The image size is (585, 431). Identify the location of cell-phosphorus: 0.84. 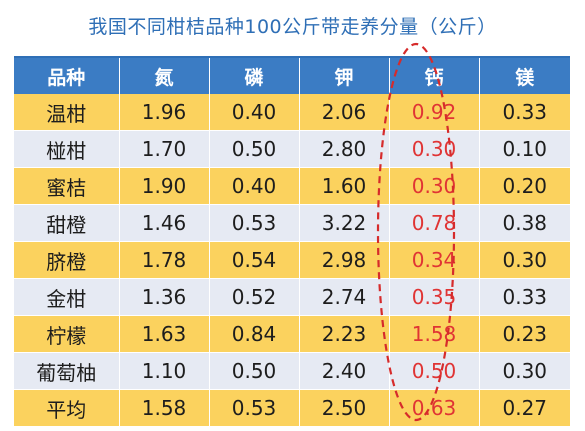
(254, 334).